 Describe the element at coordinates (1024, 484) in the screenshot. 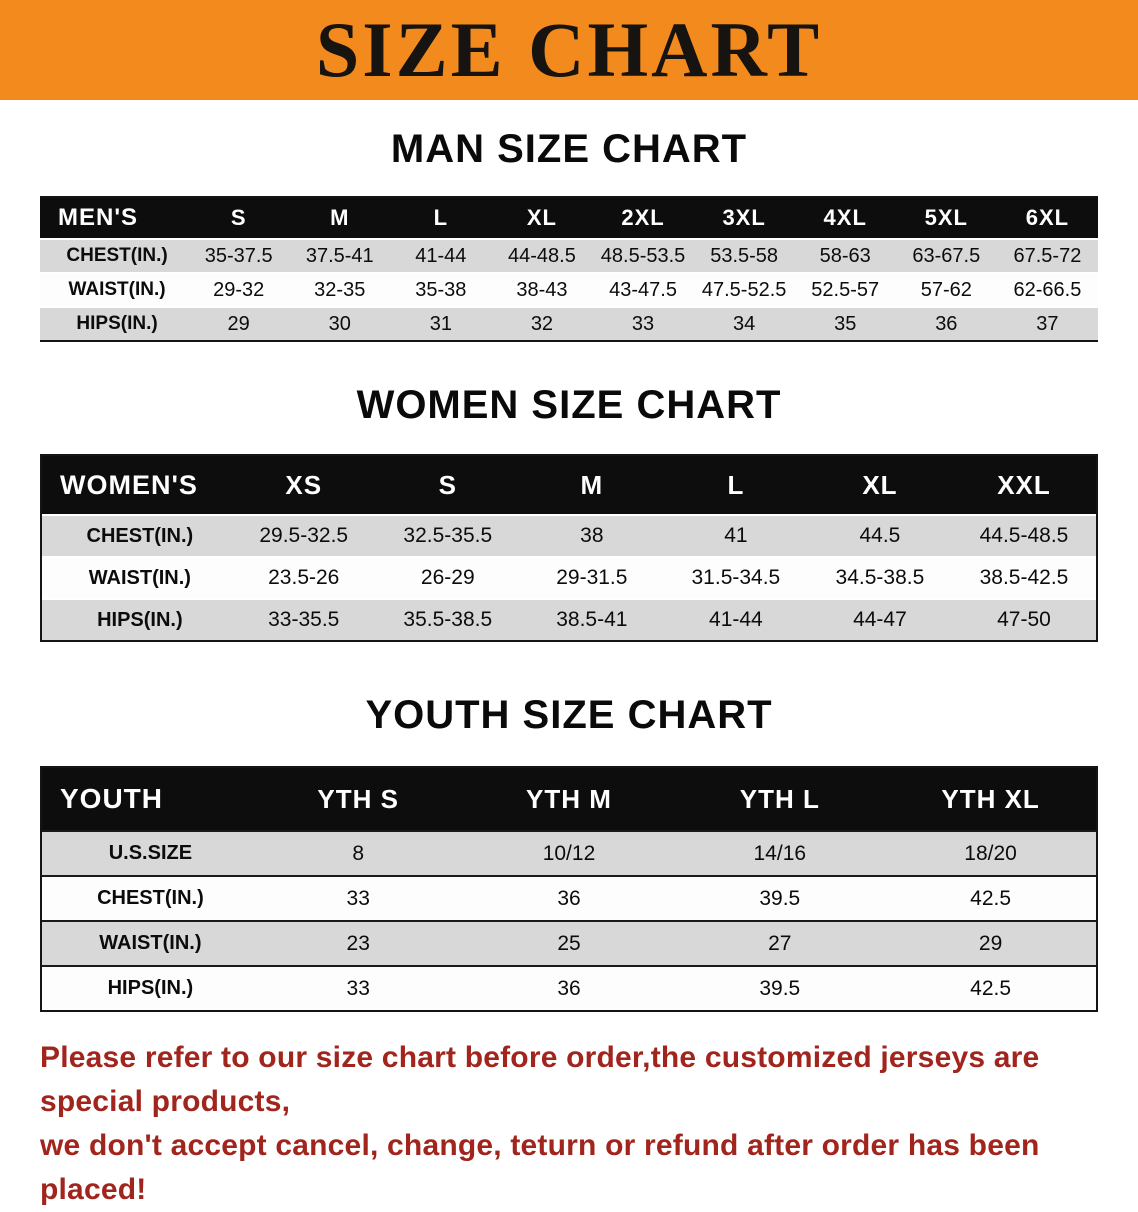

I see `column-header: XXL` at that location.